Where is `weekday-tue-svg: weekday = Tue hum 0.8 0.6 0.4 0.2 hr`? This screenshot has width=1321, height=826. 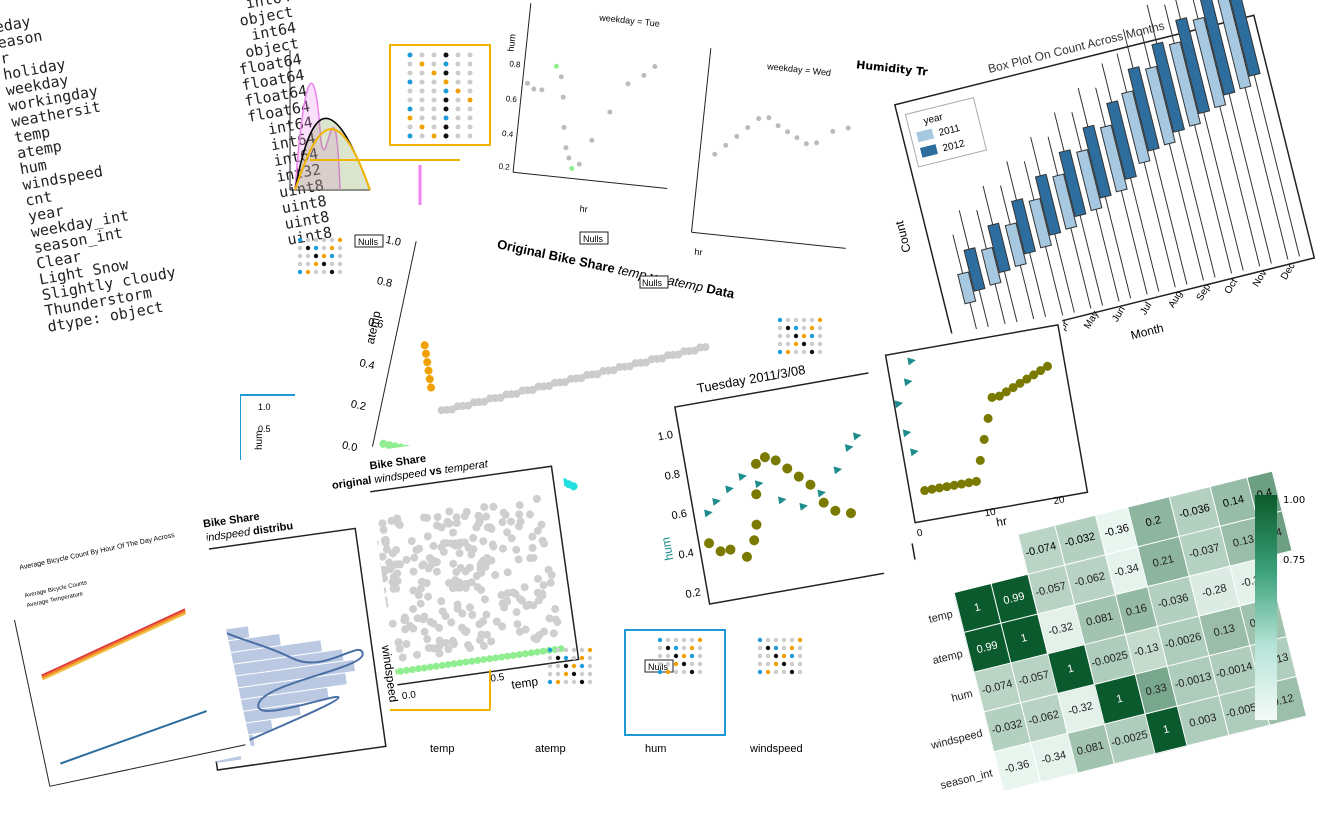 weekday-tue-svg: weekday = Tue hum 0.8 0.6 0.4 0.2 hr is located at coordinates (583, 108).